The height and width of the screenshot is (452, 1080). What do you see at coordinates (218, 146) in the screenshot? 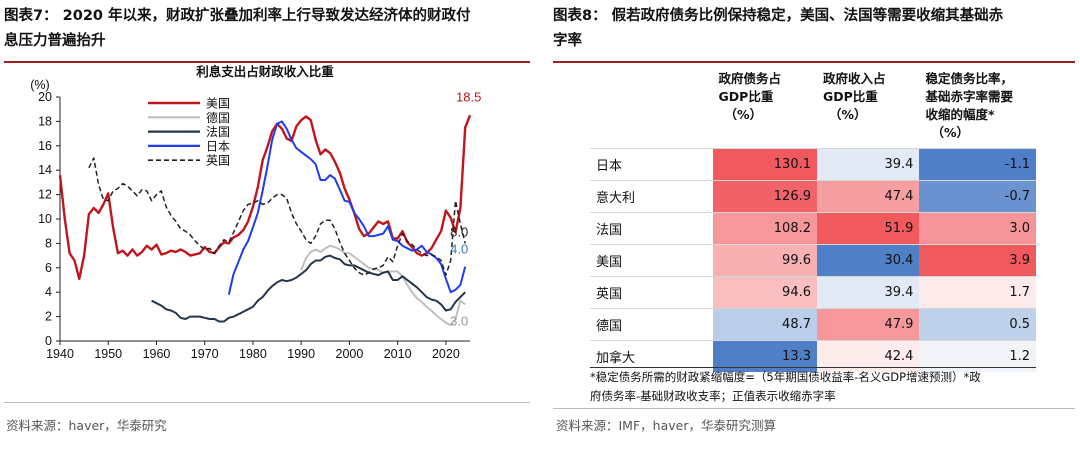
I see `legend-label-japan: 日本` at bounding box center [218, 146].